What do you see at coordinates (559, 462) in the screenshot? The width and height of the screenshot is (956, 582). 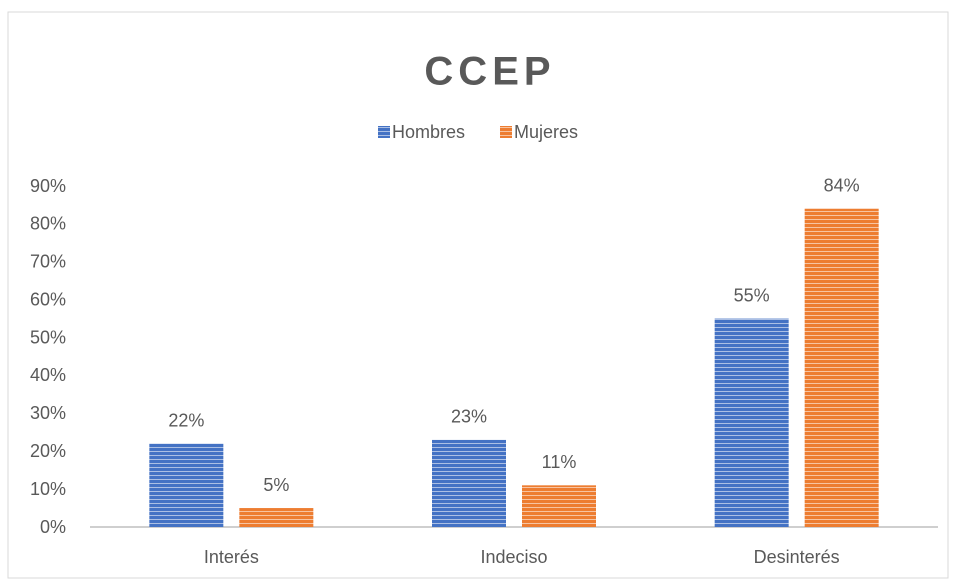 I see `data-label: 11%` at bounding box center [559, 462].